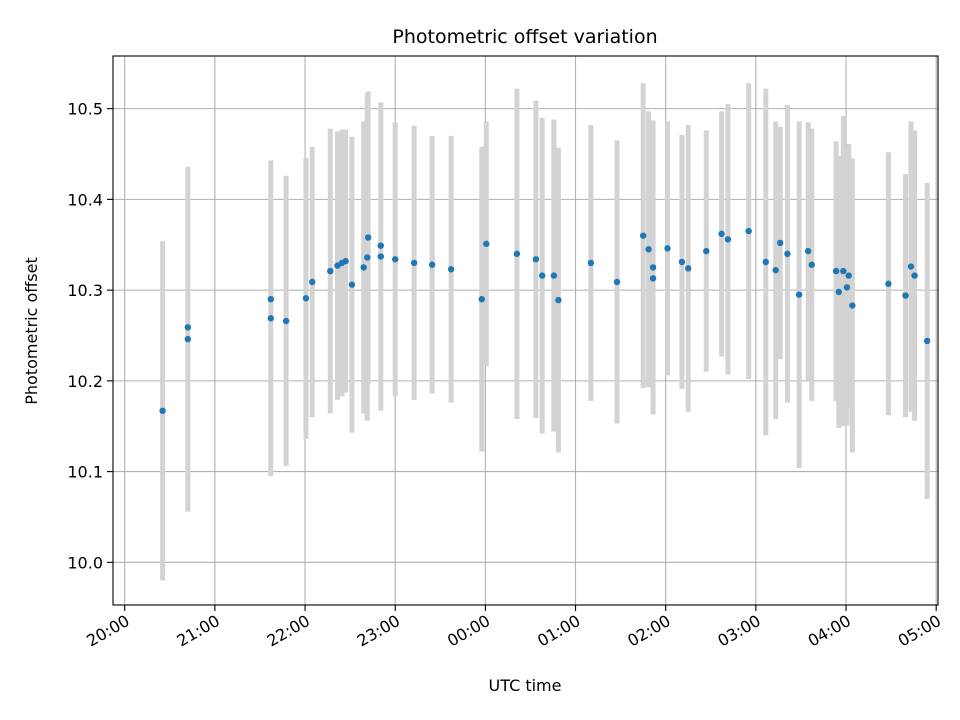 Image resolution: width=960 pixels, height=720 pixels. What do you see at coordinates (524, 37) in the screenshot?
I see `chart-title: Photometric offset variation` at bounding box center [524, 37].